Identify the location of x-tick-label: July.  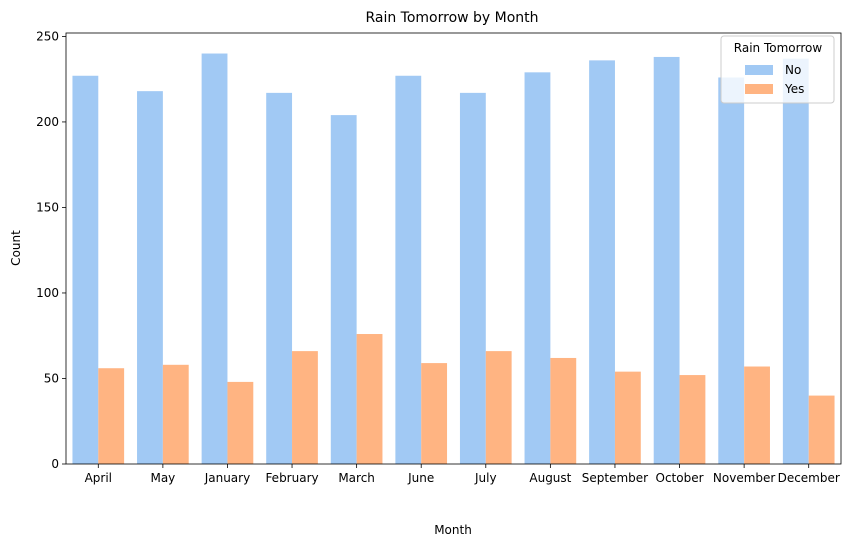
(485, 478).